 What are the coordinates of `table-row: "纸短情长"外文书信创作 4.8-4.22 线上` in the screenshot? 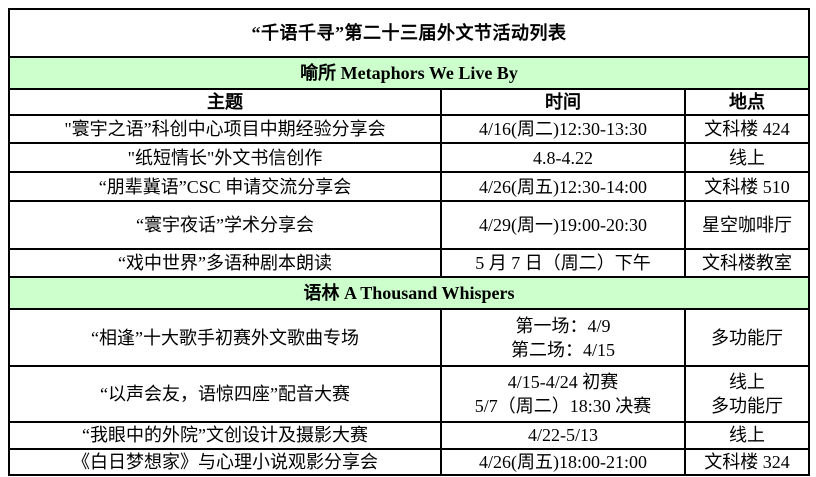 It's located at (409, 158).